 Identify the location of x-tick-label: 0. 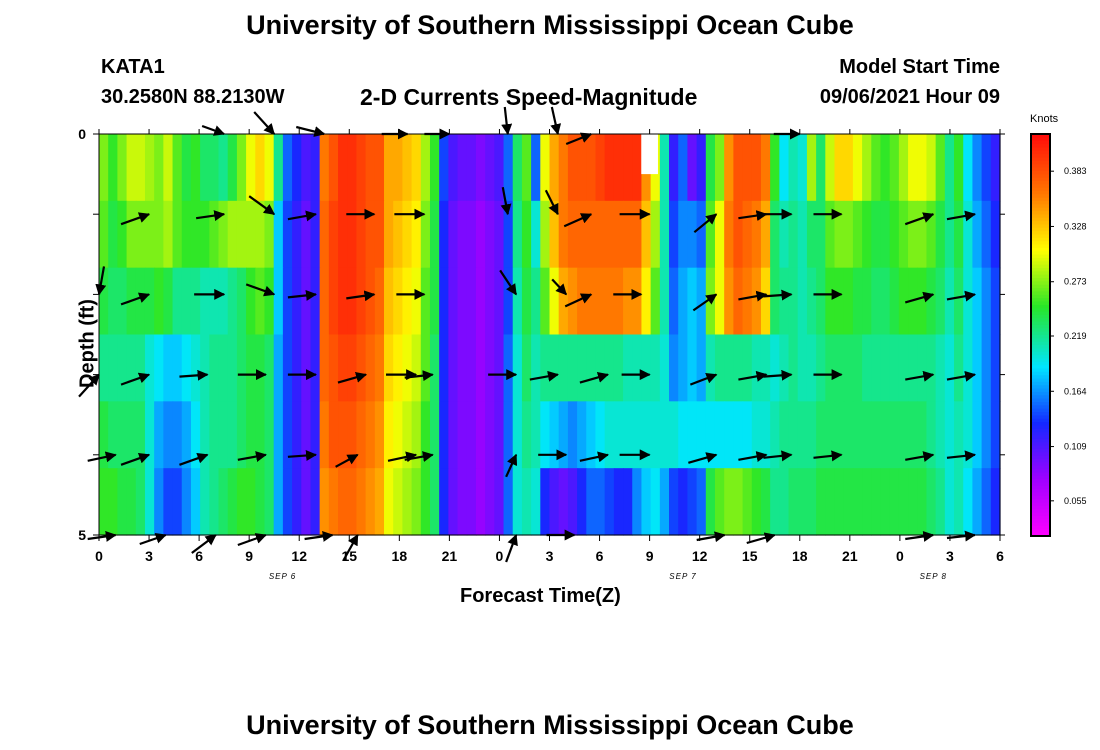
(500, 556).